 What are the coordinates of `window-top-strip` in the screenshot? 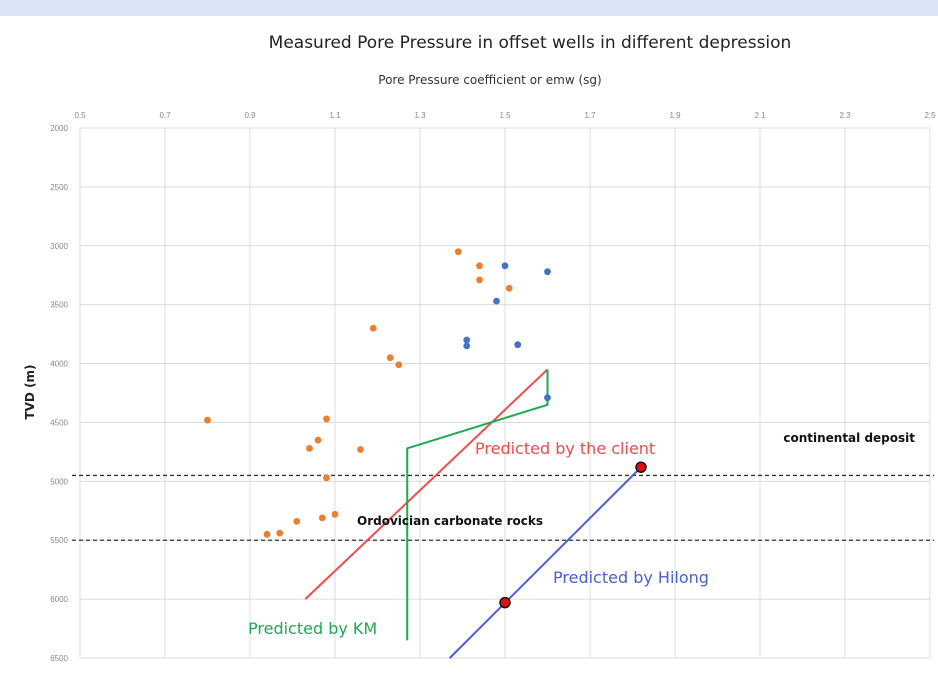 It's located at (469, 8).